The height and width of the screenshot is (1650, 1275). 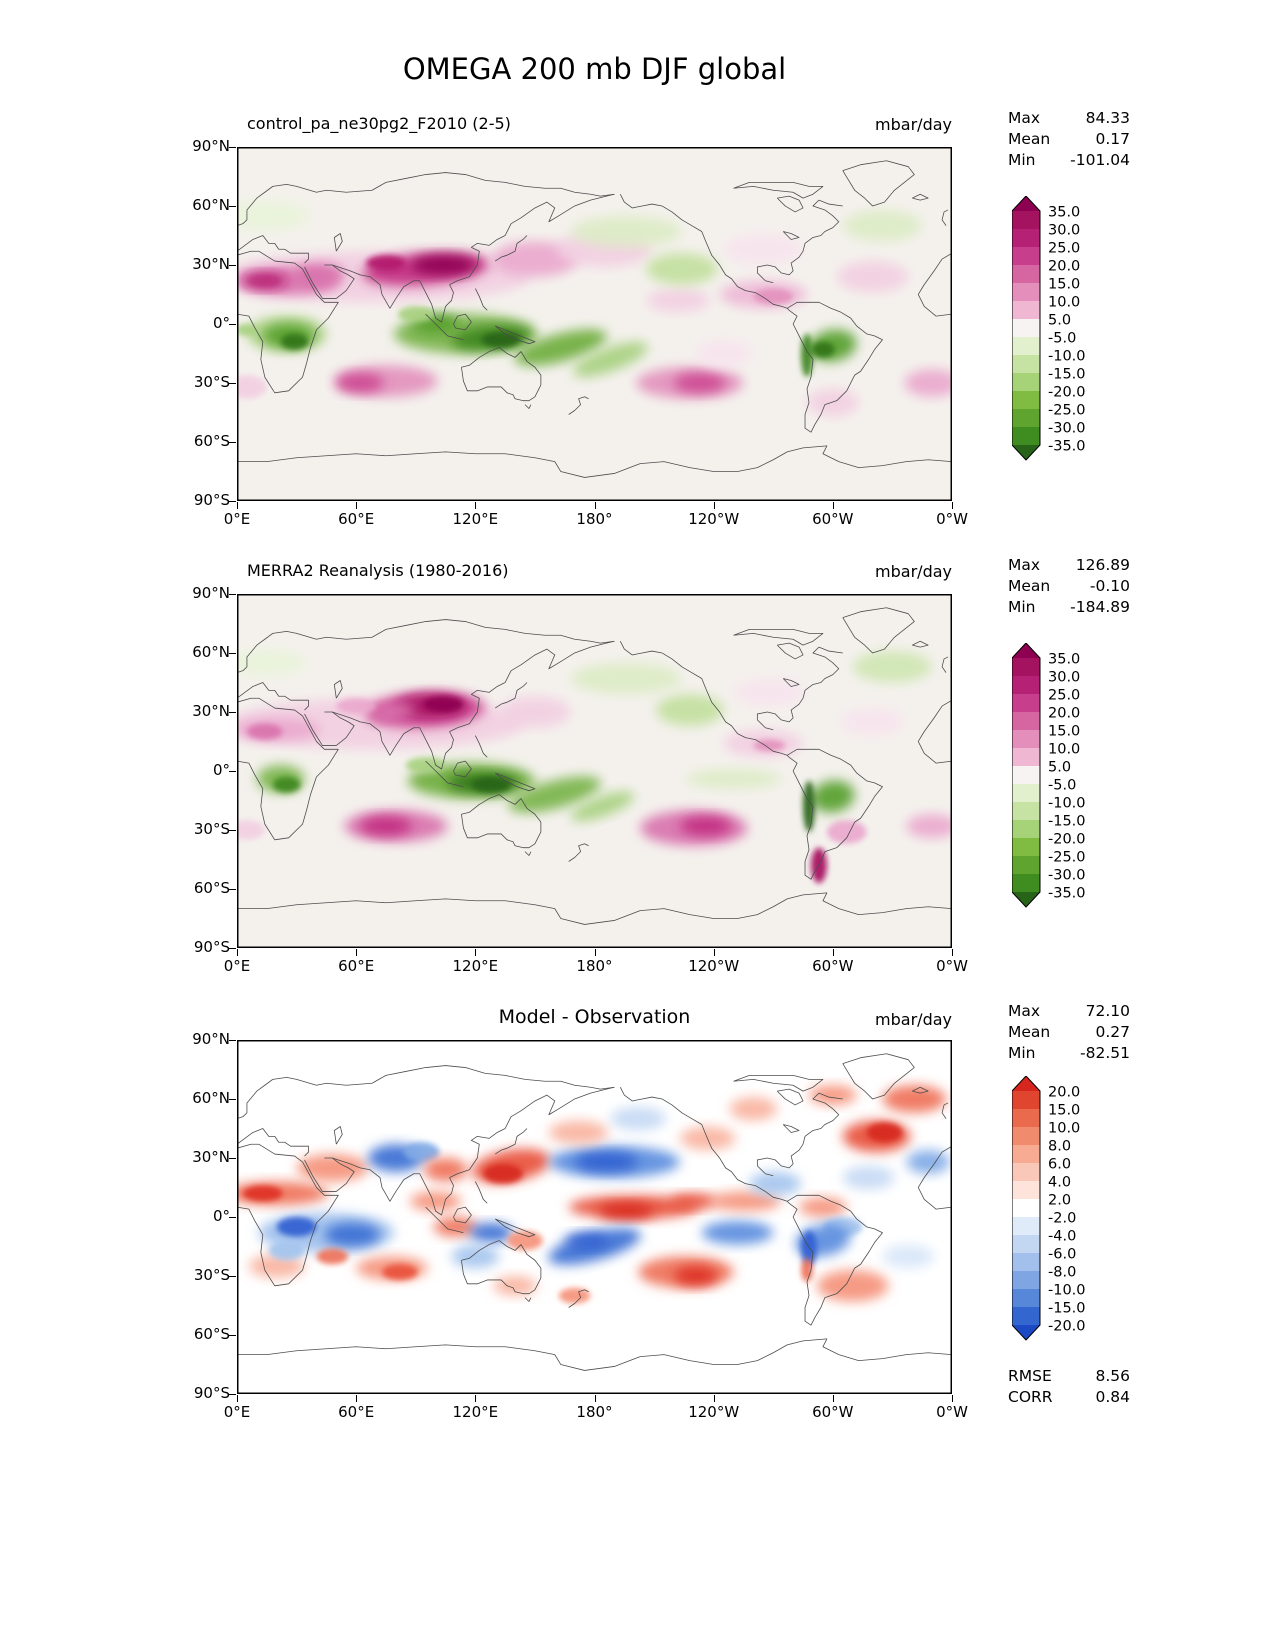 What do you see at coordinates (211, 652) in the screenshot?
I see `lat-tick-label: 60°N` at bounding box center [211, 652].